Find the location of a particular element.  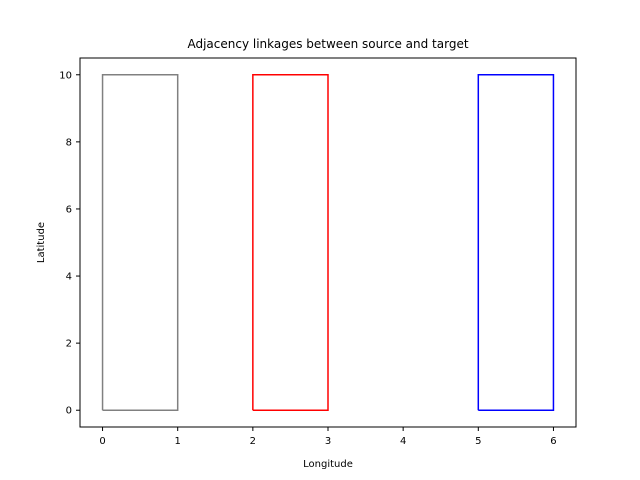

x-tick-label: 2 is located at coordinates (253, 441).